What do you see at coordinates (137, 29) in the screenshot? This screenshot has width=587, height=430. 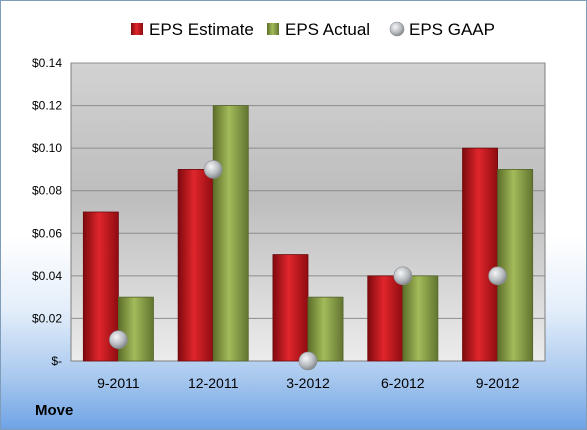 I see `legend-estimate-swatch` at bounding box center [137, 29].